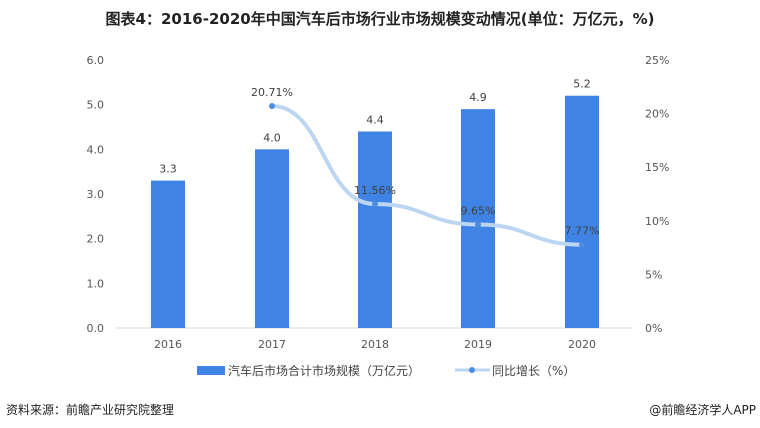 This screenshot has width=760, height=428. Describe the element at coordinates (168, 254) in the screenshot. I see `bar-2016` at that location.